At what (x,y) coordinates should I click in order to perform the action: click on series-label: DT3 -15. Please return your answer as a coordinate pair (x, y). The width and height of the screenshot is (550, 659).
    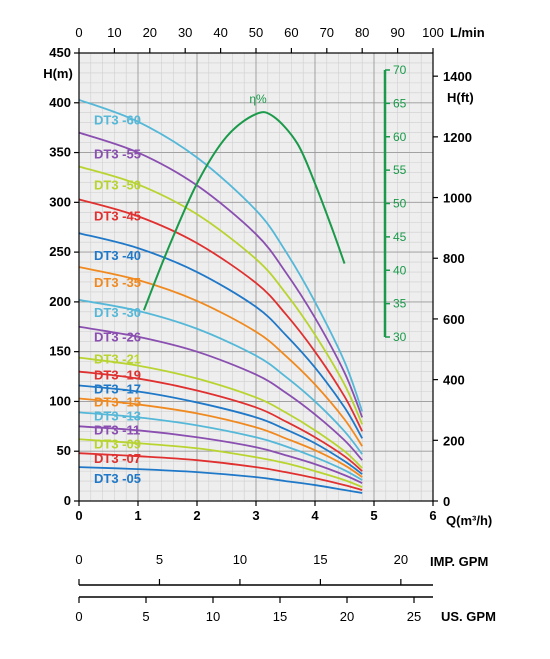
    Looking at the image, I should click on (117, 401).